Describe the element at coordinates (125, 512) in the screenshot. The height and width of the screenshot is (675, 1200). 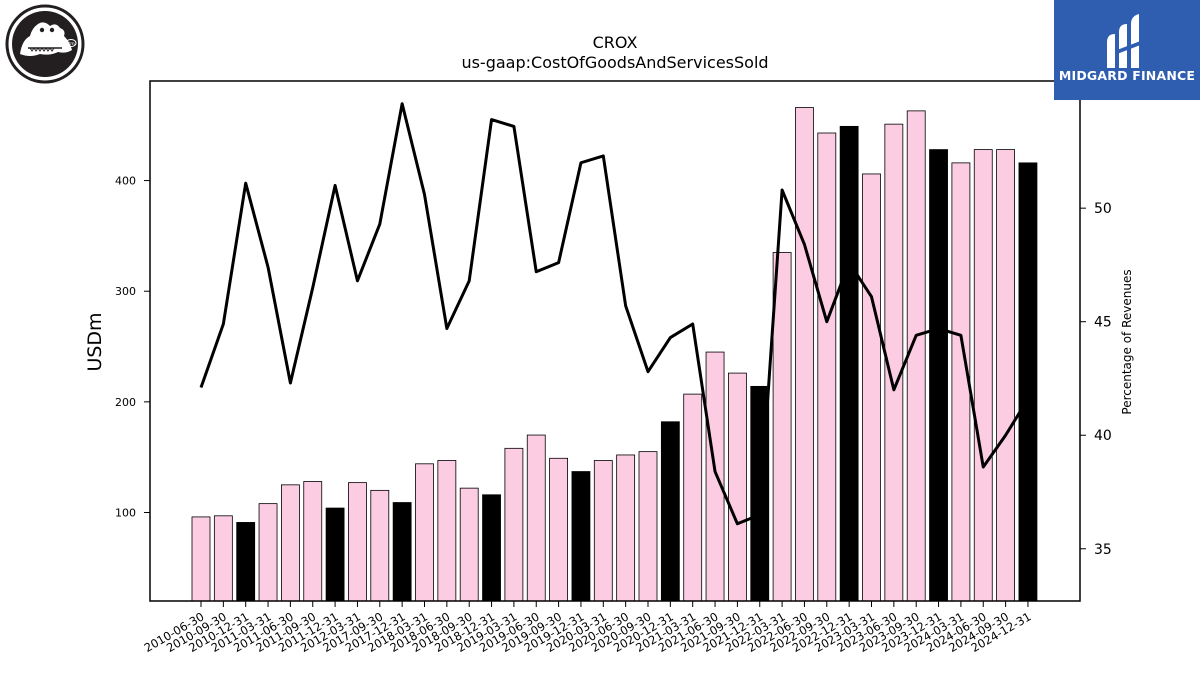
I see `y-tick-label: 100` at that location.